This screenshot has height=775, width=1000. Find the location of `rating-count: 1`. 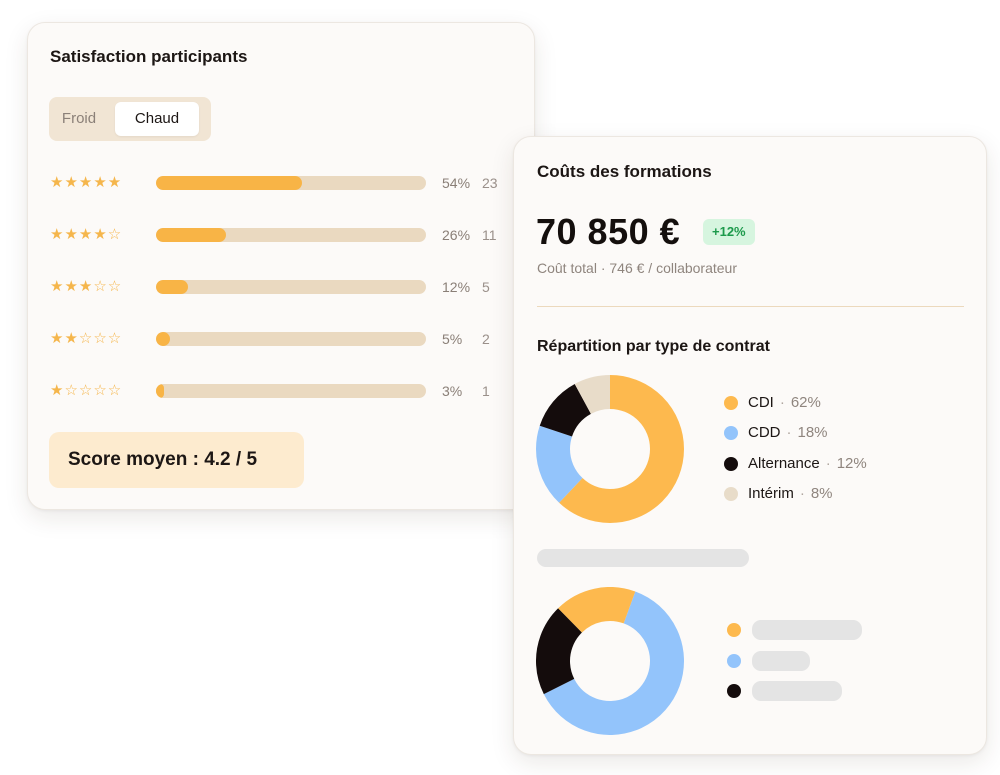

rating-count: 1 is located at coordinates (486, 391).